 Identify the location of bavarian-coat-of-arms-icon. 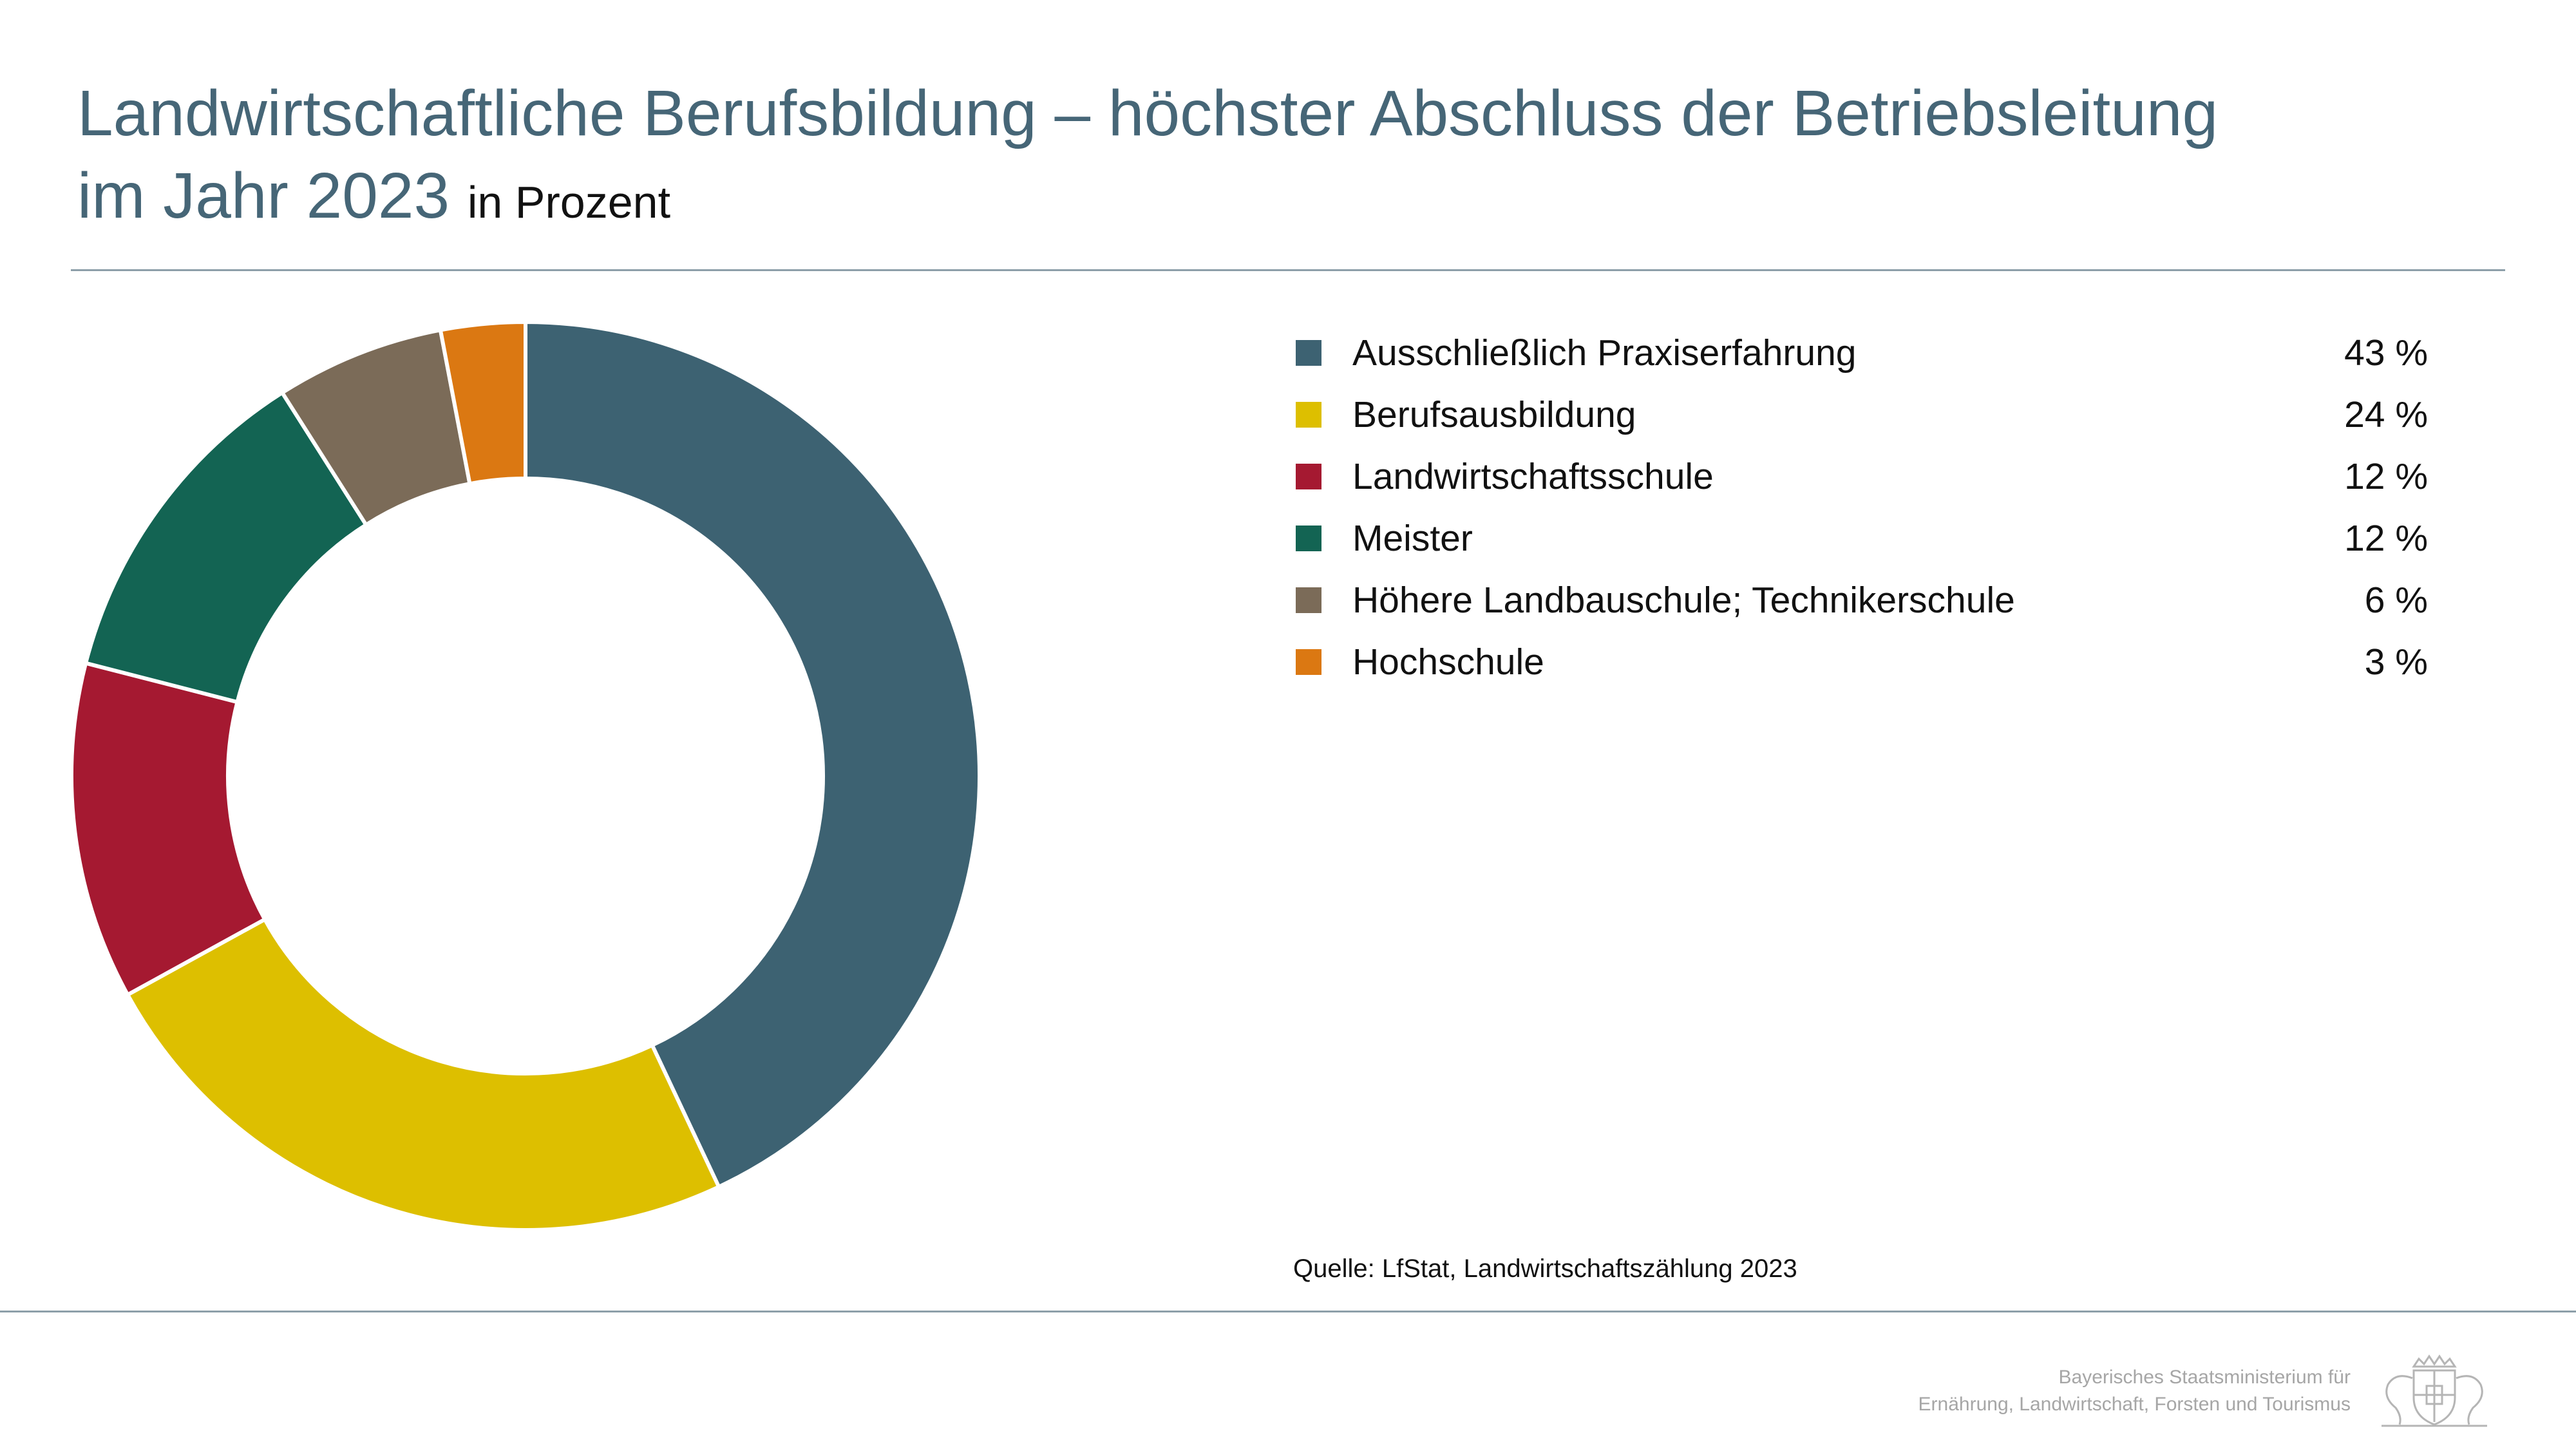
(2434, 1390).